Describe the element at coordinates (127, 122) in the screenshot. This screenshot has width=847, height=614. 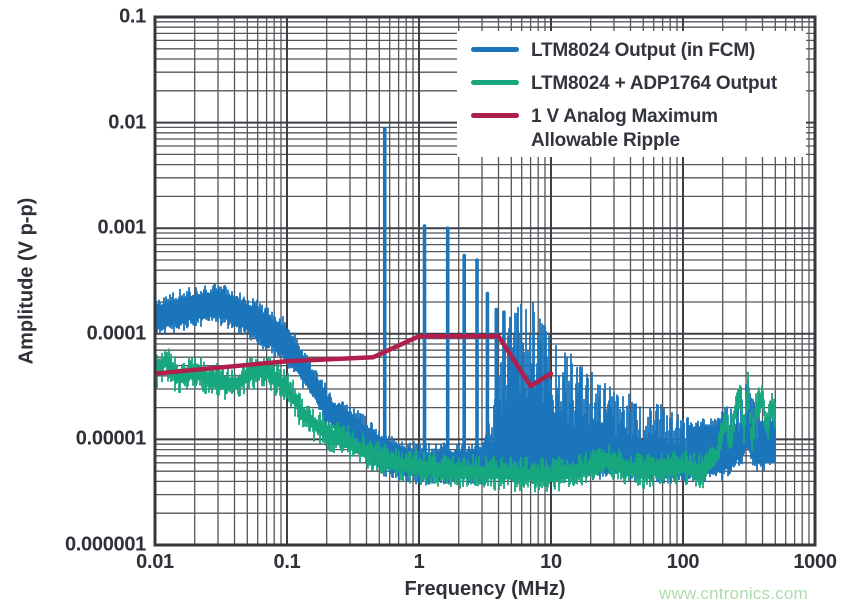
I see `y-tick-label: 0.01` at that location.